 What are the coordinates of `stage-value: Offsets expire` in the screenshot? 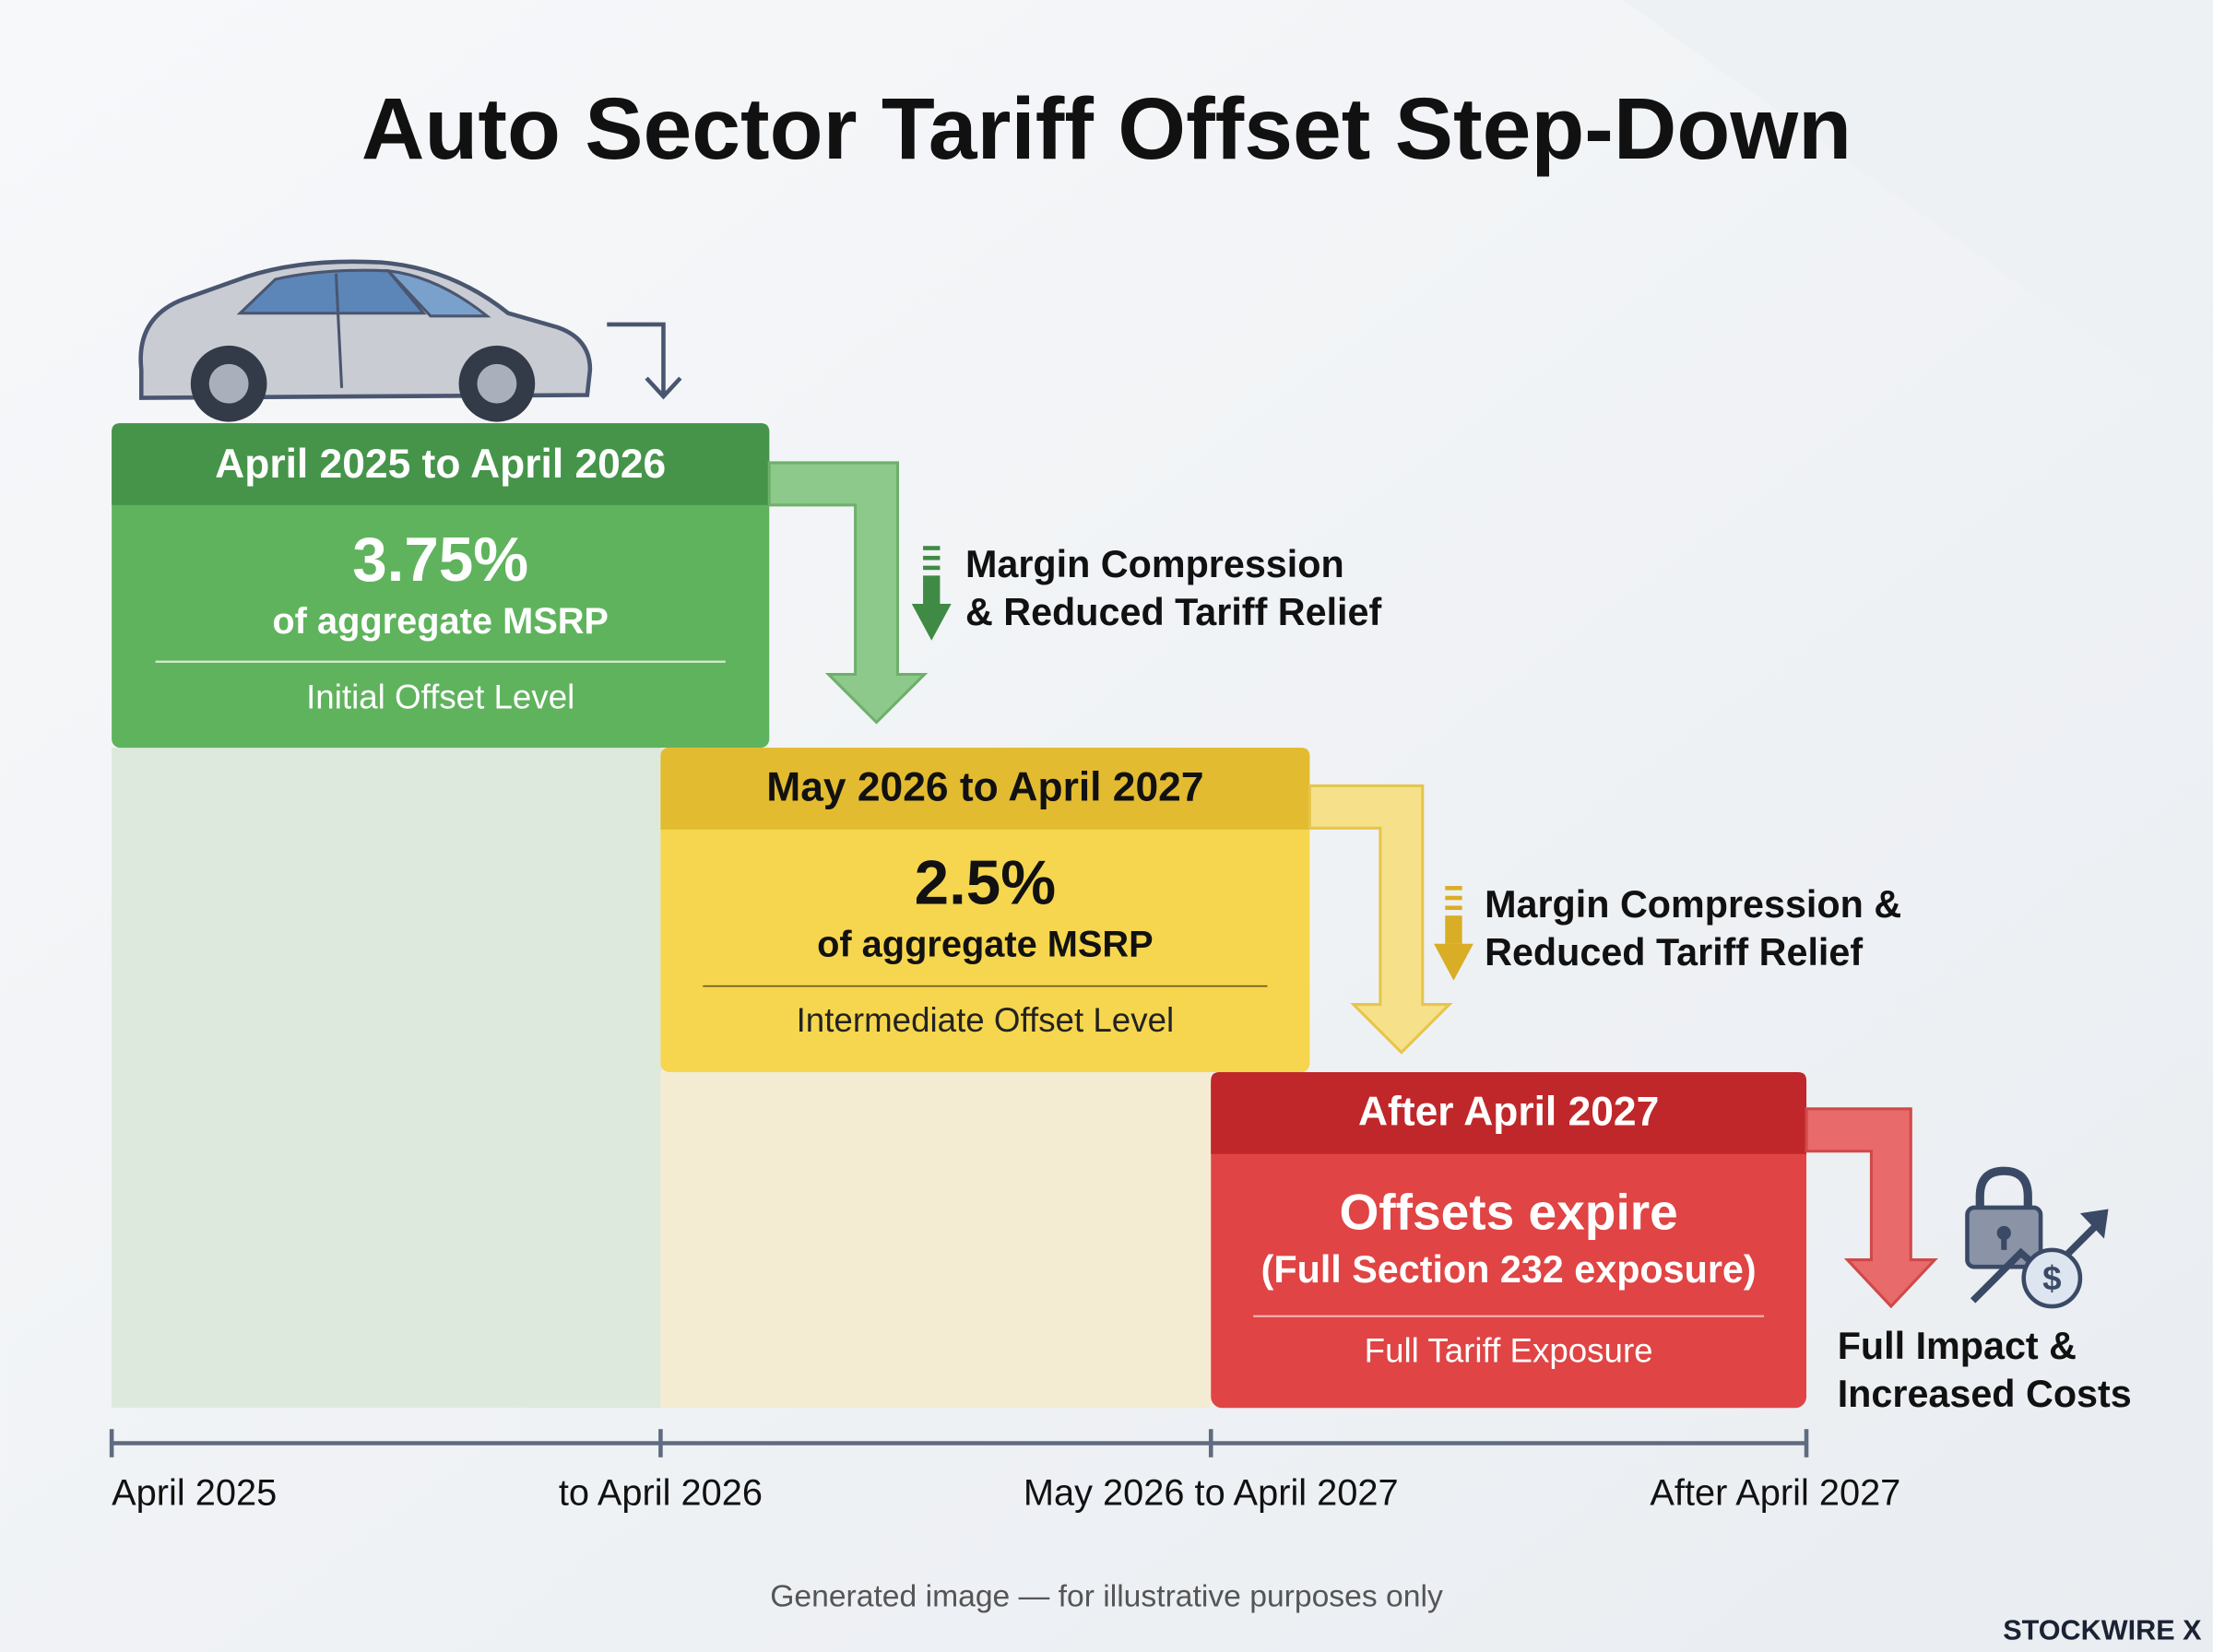 It's located at (1508, 1212).